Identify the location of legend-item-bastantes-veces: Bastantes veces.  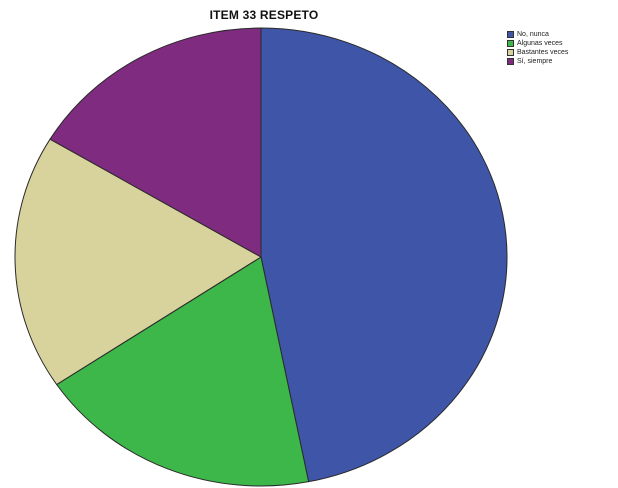
(537, 52).